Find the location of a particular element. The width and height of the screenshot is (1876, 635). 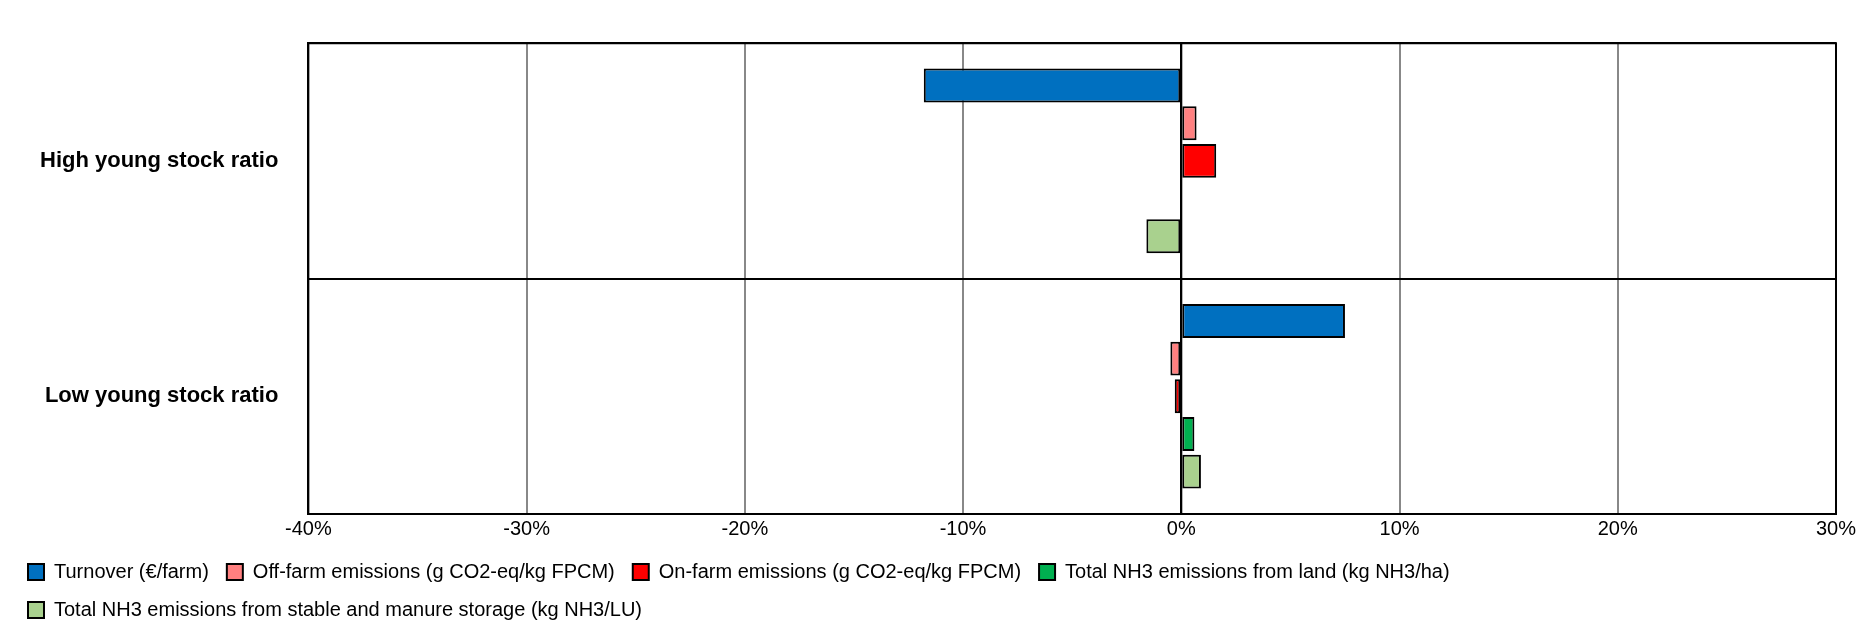

y-tick-label: Low young stock ratio is located at coordinates (161, 395).